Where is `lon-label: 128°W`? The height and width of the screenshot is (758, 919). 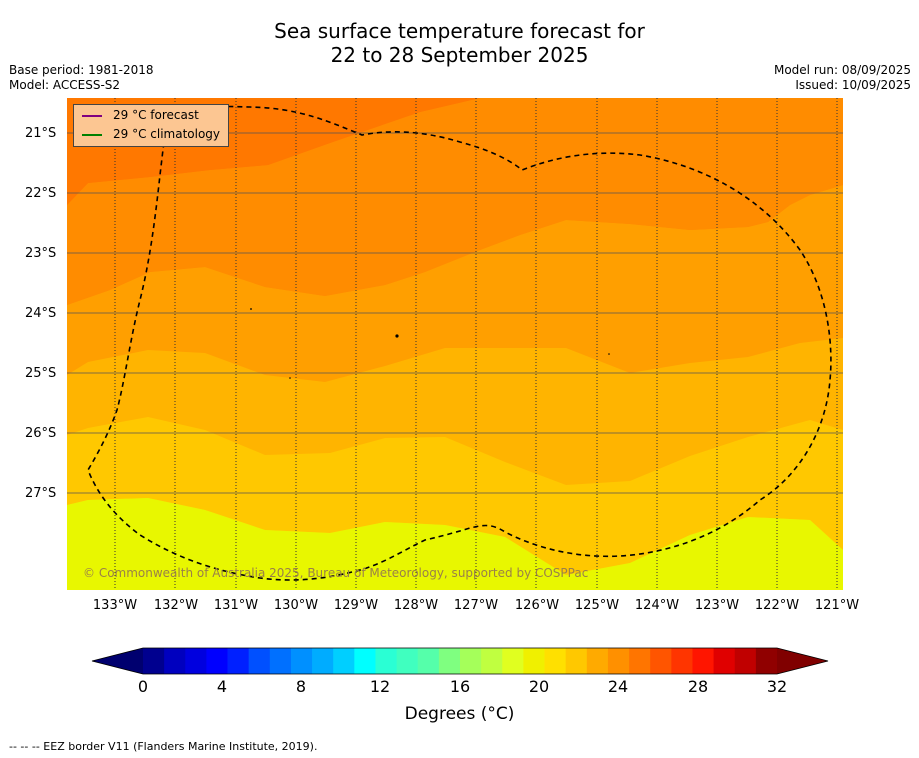 lon-label: 128°W is located at coordinates (416, 605).